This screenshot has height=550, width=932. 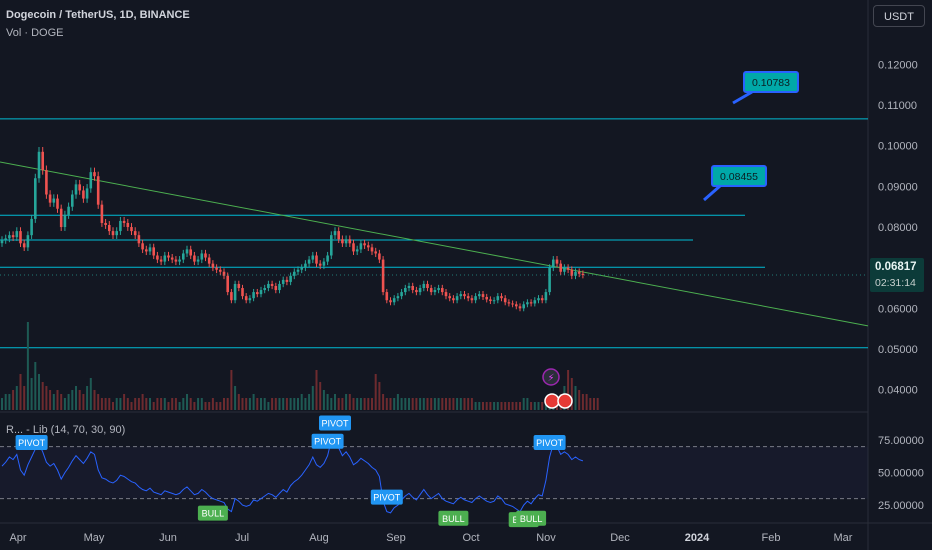 What do you see at coordinates (898, 147) in the screenshot?
I see `price-tick-label: 0.10000` at bounding box center [898, 147].